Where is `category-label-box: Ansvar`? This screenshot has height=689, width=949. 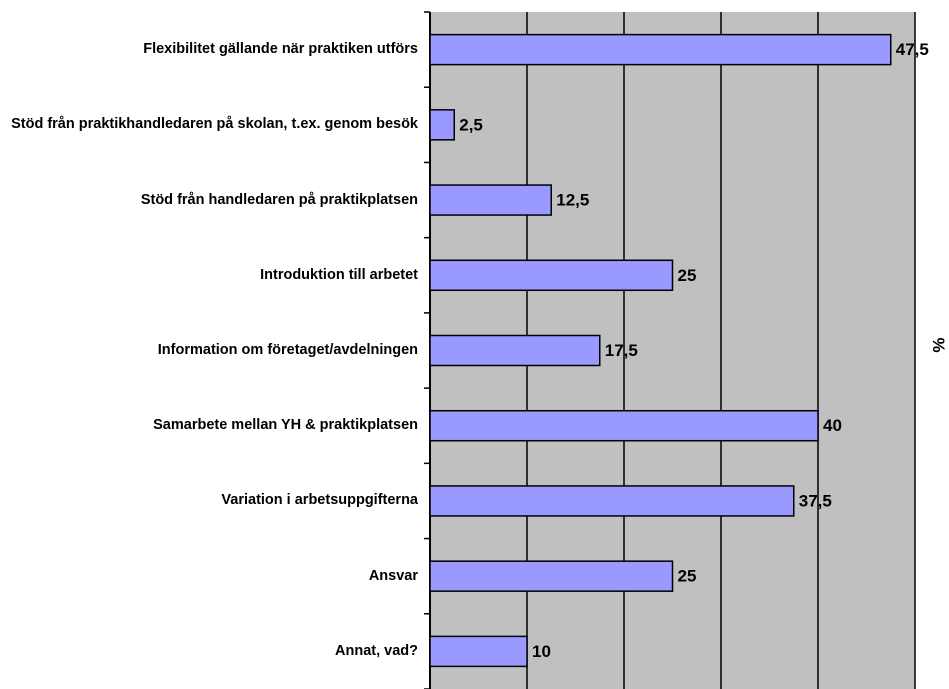
category-label-box: Ansvar is located at coordinates (209, 576).